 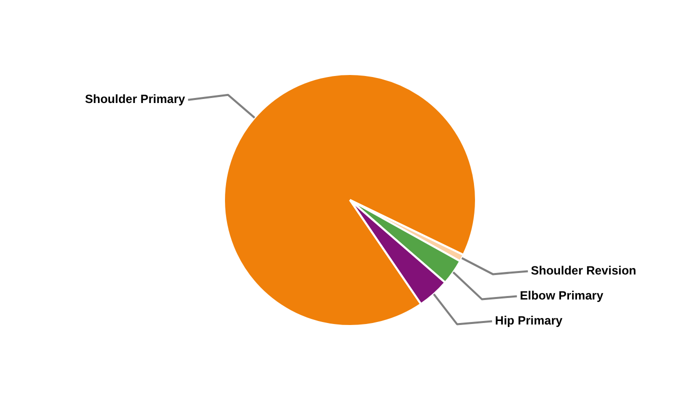 I want to click on slice-label: Shoulder Revision, so click(x=583, y=271).